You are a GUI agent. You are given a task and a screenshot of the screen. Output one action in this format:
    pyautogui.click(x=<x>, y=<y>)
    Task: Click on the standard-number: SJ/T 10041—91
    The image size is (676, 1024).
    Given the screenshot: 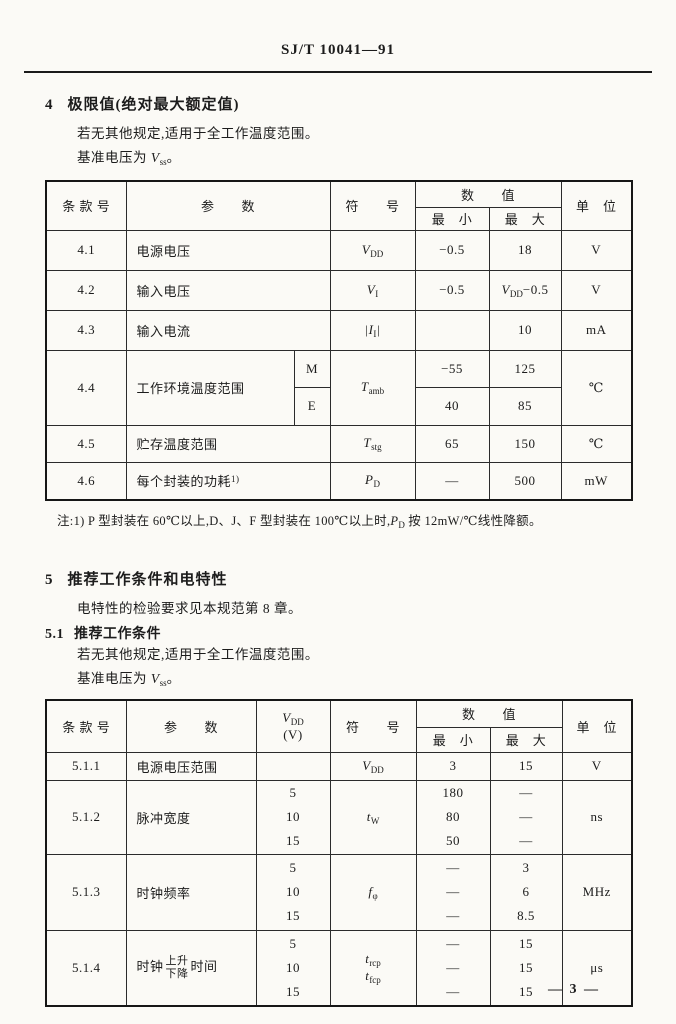 What is the action you would take?
    pyautogui.click(x=338, y=50)
    